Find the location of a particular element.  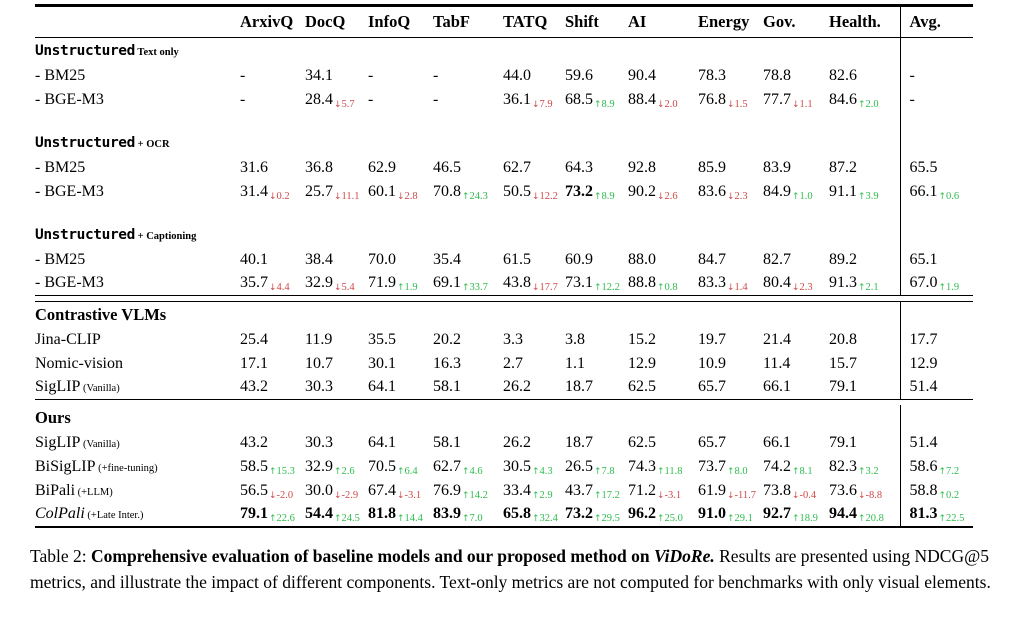

metric-cell: 46.5 is located at coordinates (447, 167).